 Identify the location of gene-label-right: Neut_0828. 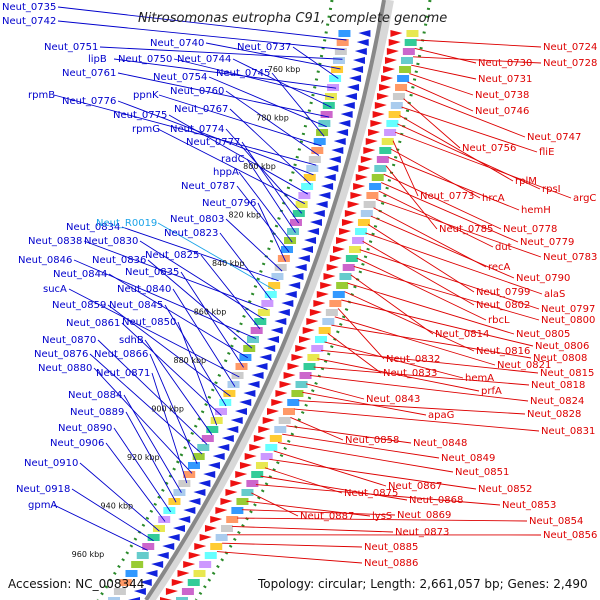
(554, 414).